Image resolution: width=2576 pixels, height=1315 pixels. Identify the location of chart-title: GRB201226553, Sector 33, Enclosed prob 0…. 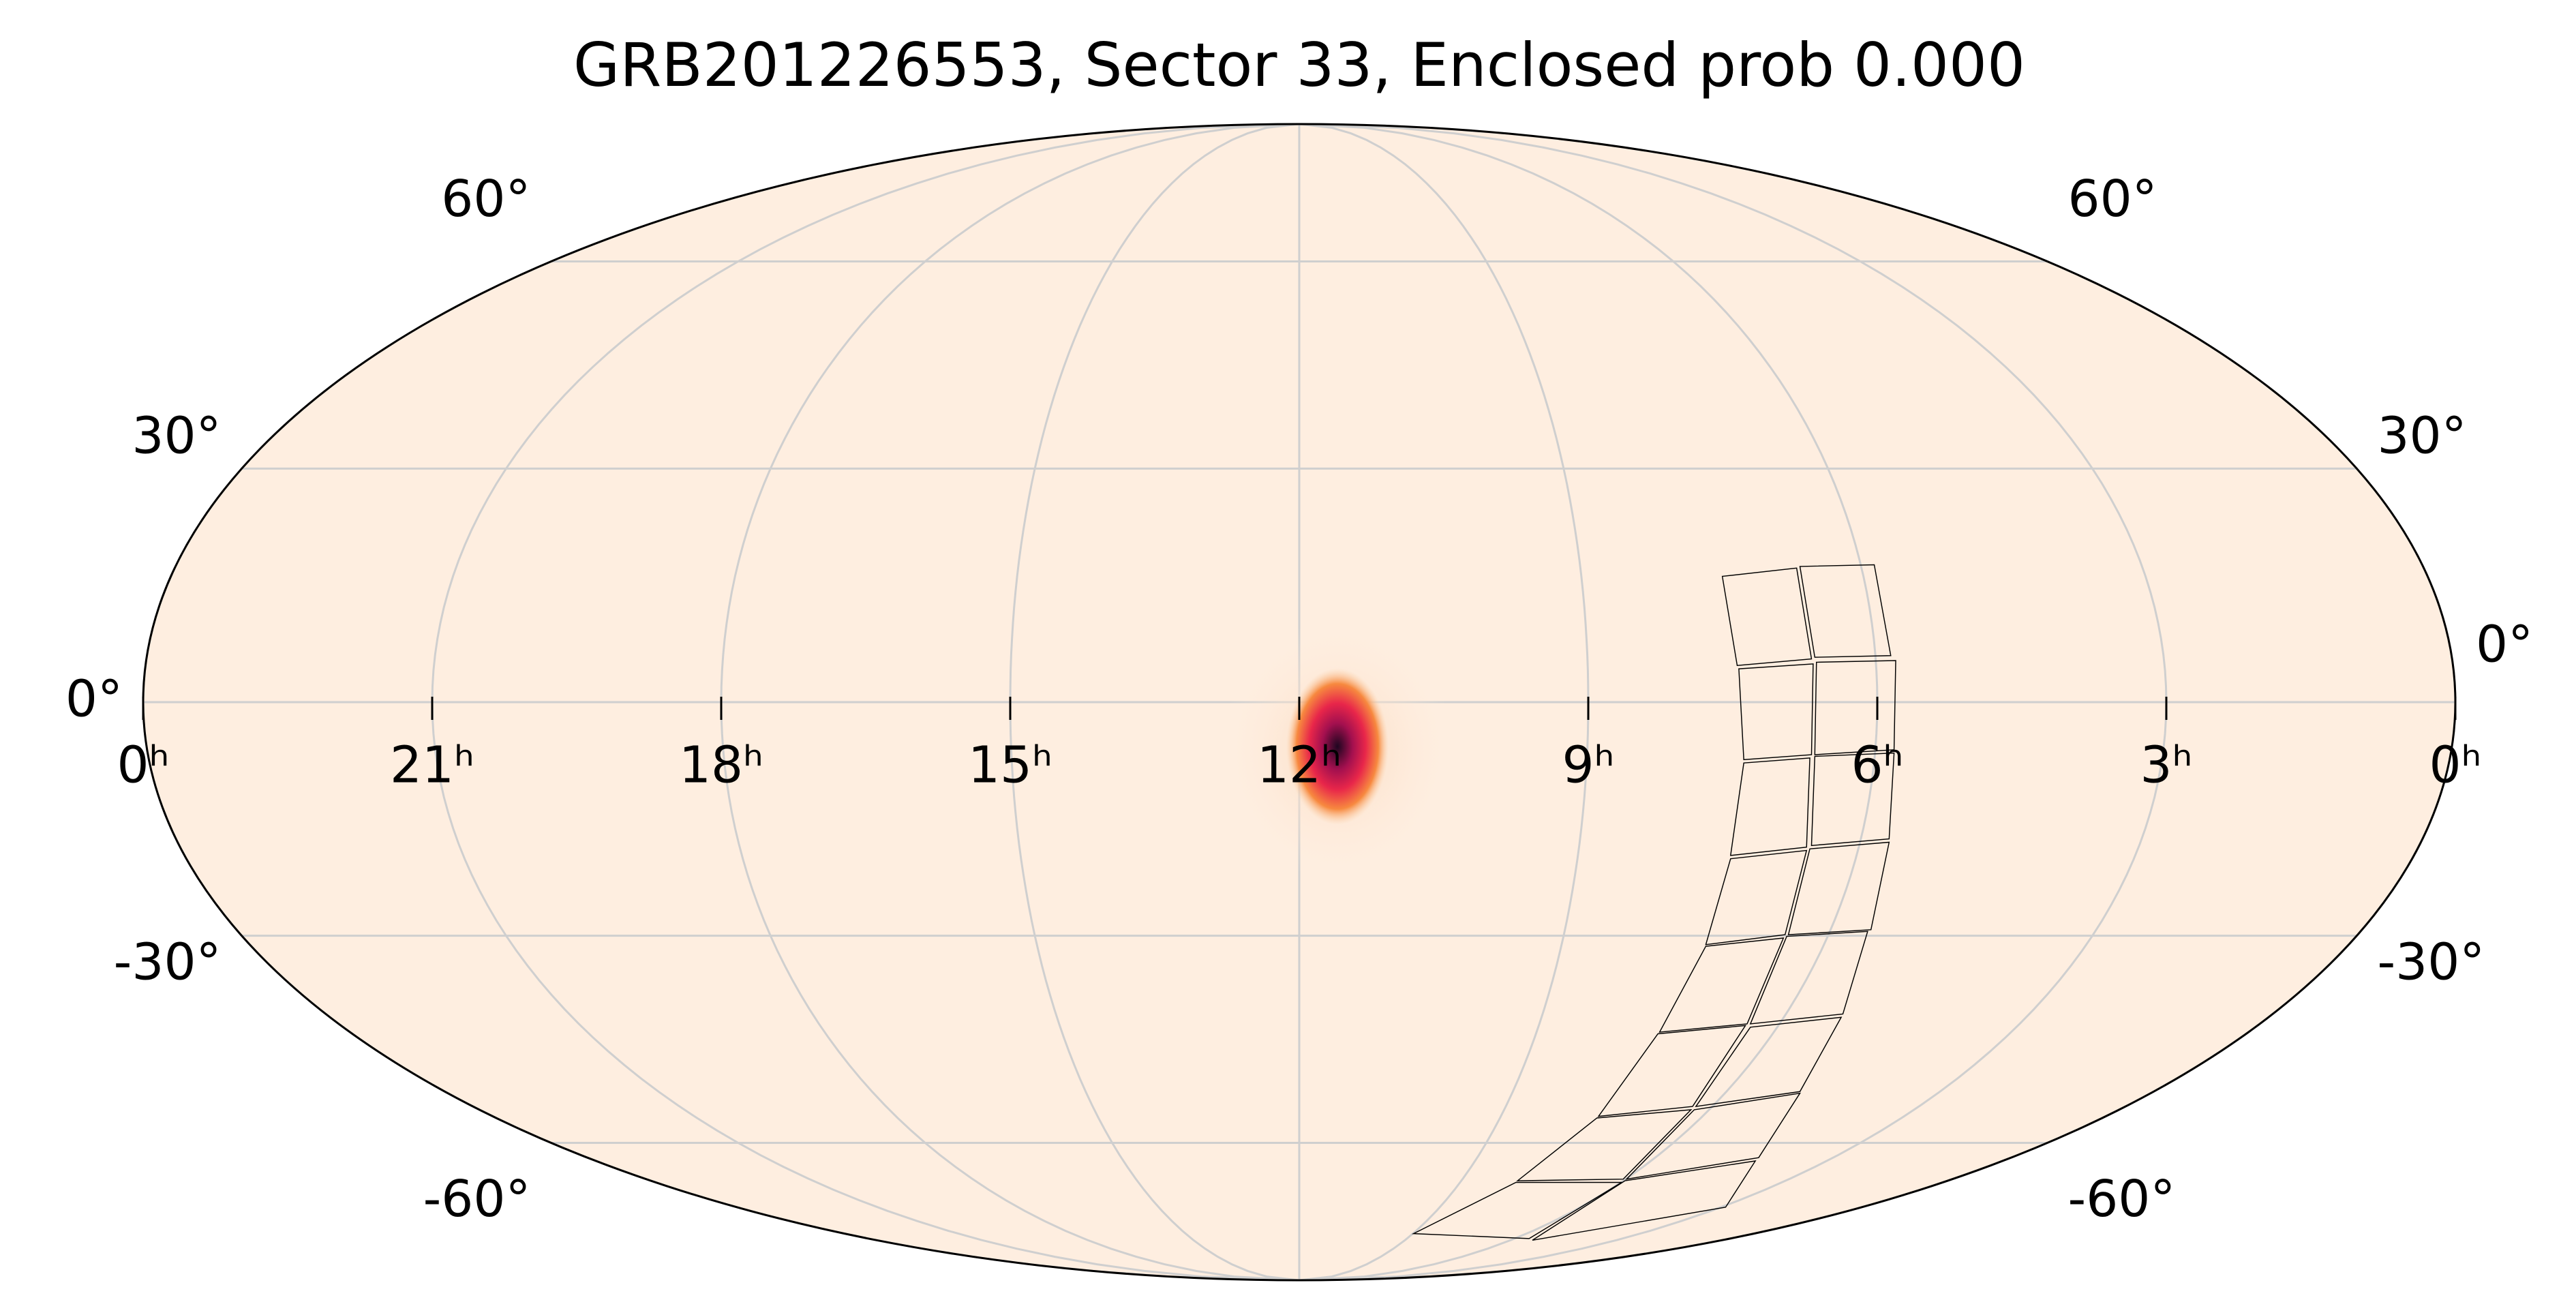
(1299, 65).